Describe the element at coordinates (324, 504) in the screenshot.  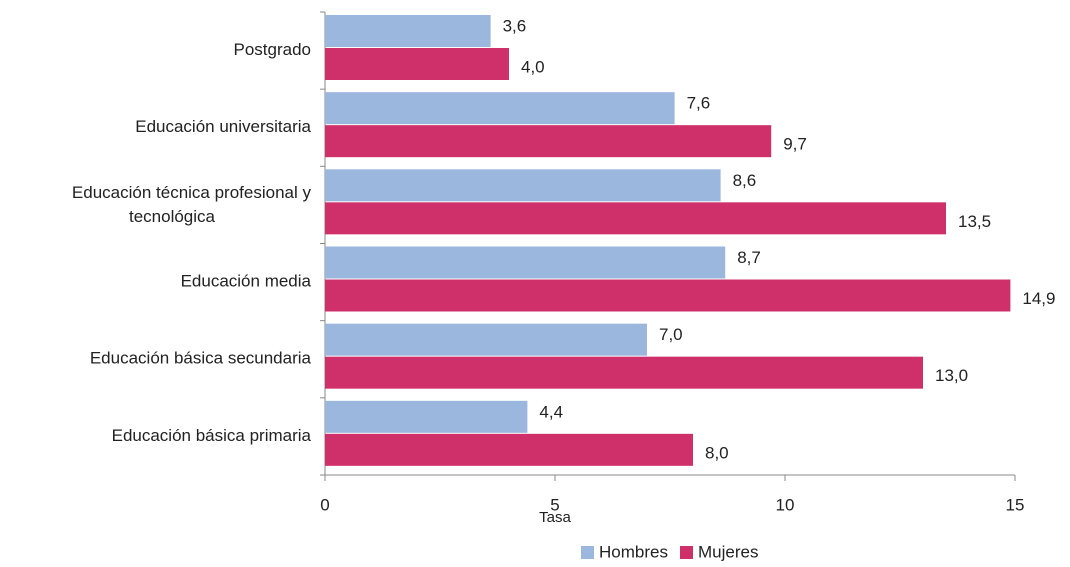
I see `x-tick-label: 0` at that location.